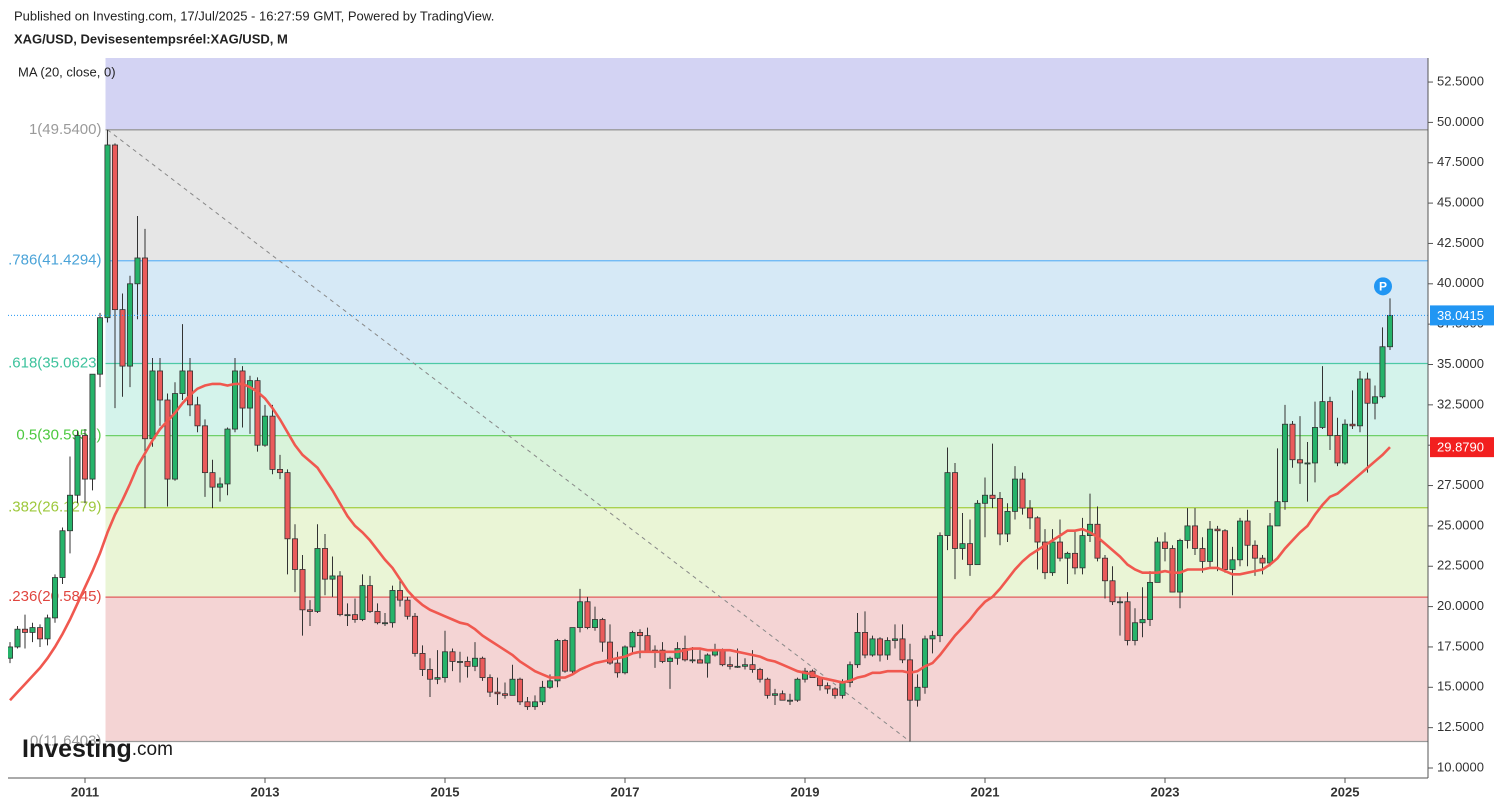  Describe the element at coordinates (1165, 791) in the screenshot. I see `x-tick-label: 2023` at that location.